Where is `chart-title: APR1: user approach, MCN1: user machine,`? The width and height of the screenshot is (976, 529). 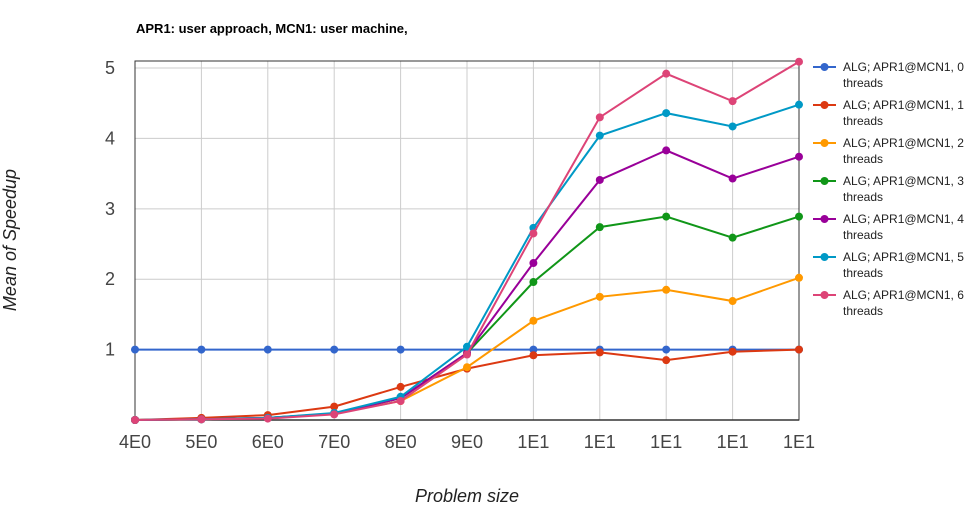
chart-title: APR1: user approach, MCN1: user machine, is located at coordinates (272, 28).